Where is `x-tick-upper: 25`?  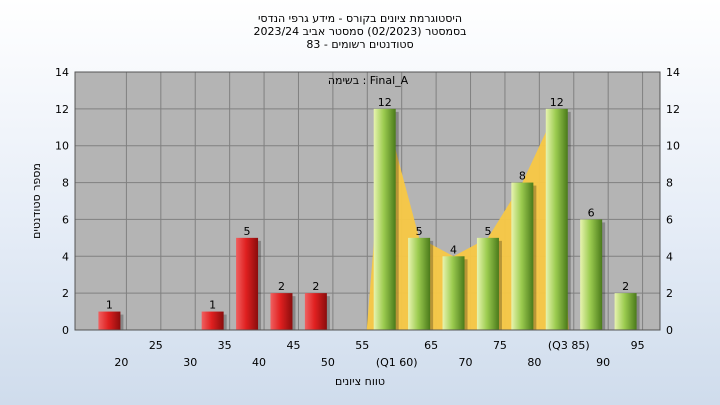 x-tick-upper: 25 is located at coordinates (156, 345).